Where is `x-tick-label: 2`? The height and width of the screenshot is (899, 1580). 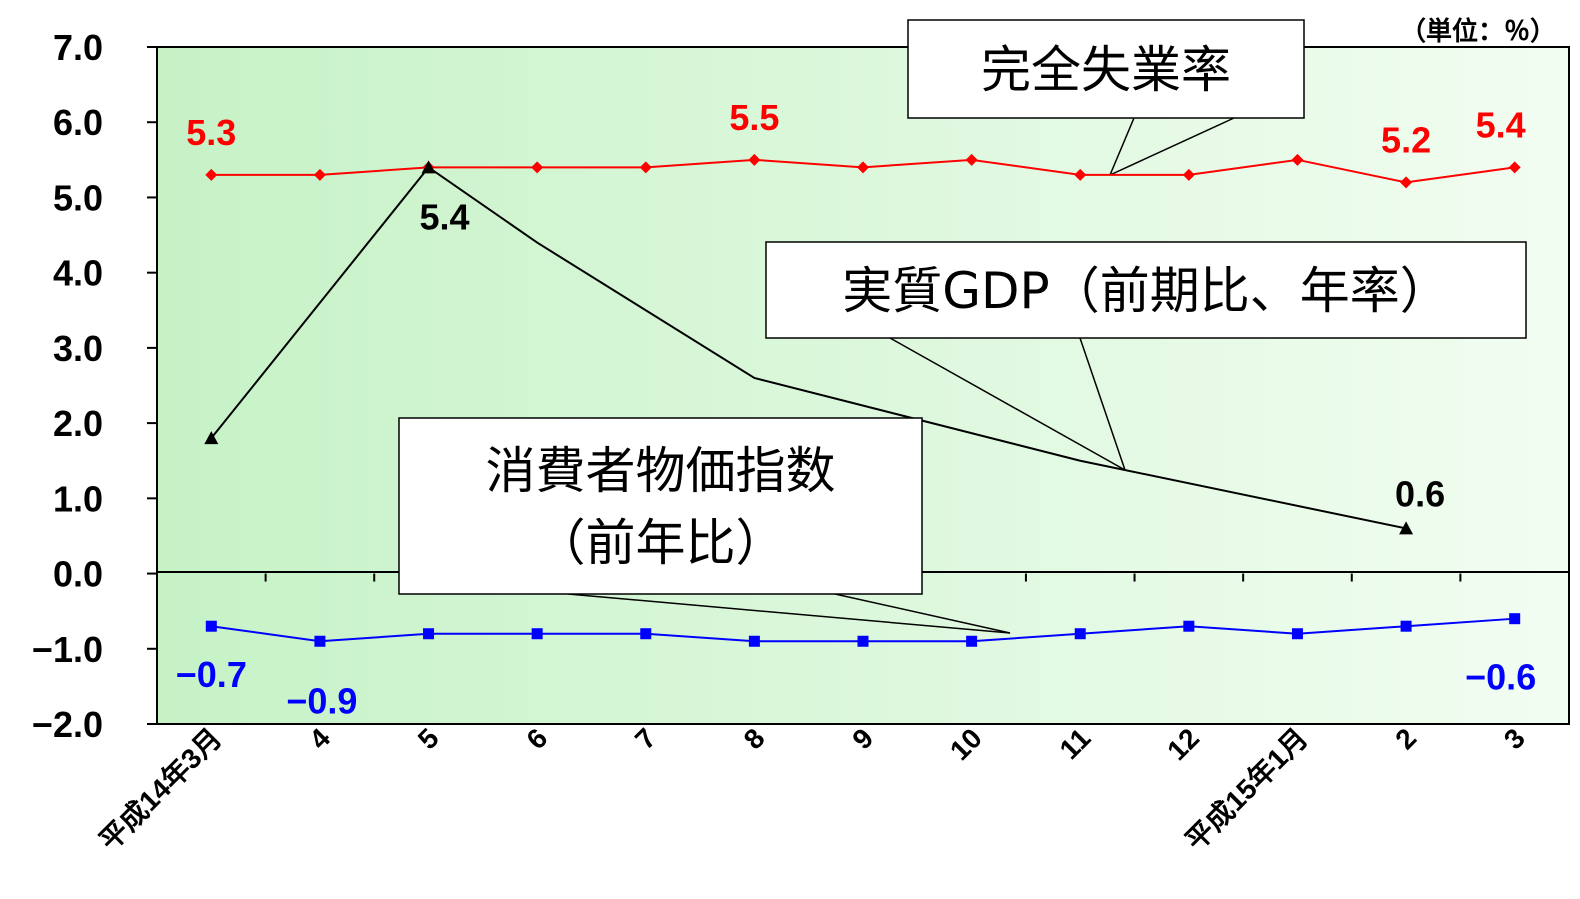
x-tick-label: 2 is located at coordinates (1405, 738).